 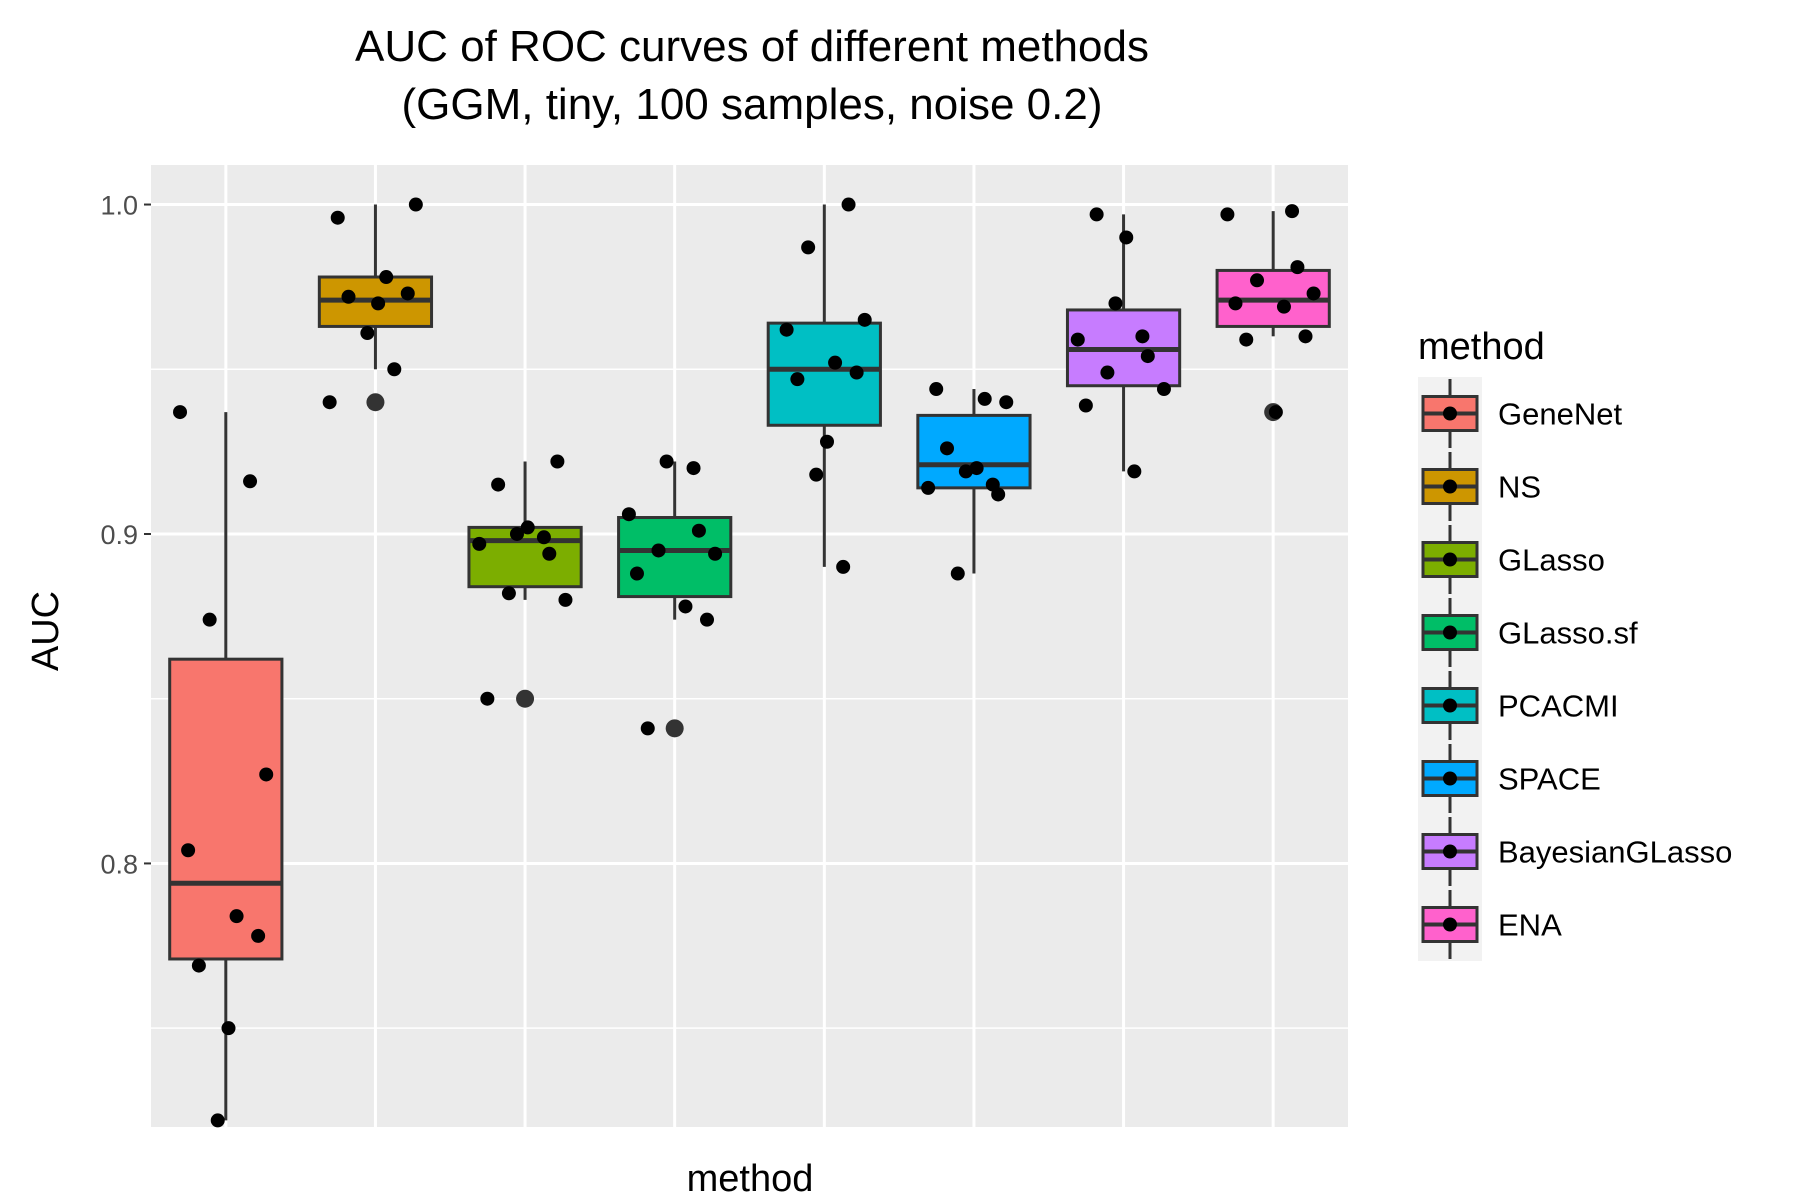 What do you see at coordinates (1615, 852) in the screenshot?
I see `legend-label: BayesianGLasso` at bounding box center [1615, 852].